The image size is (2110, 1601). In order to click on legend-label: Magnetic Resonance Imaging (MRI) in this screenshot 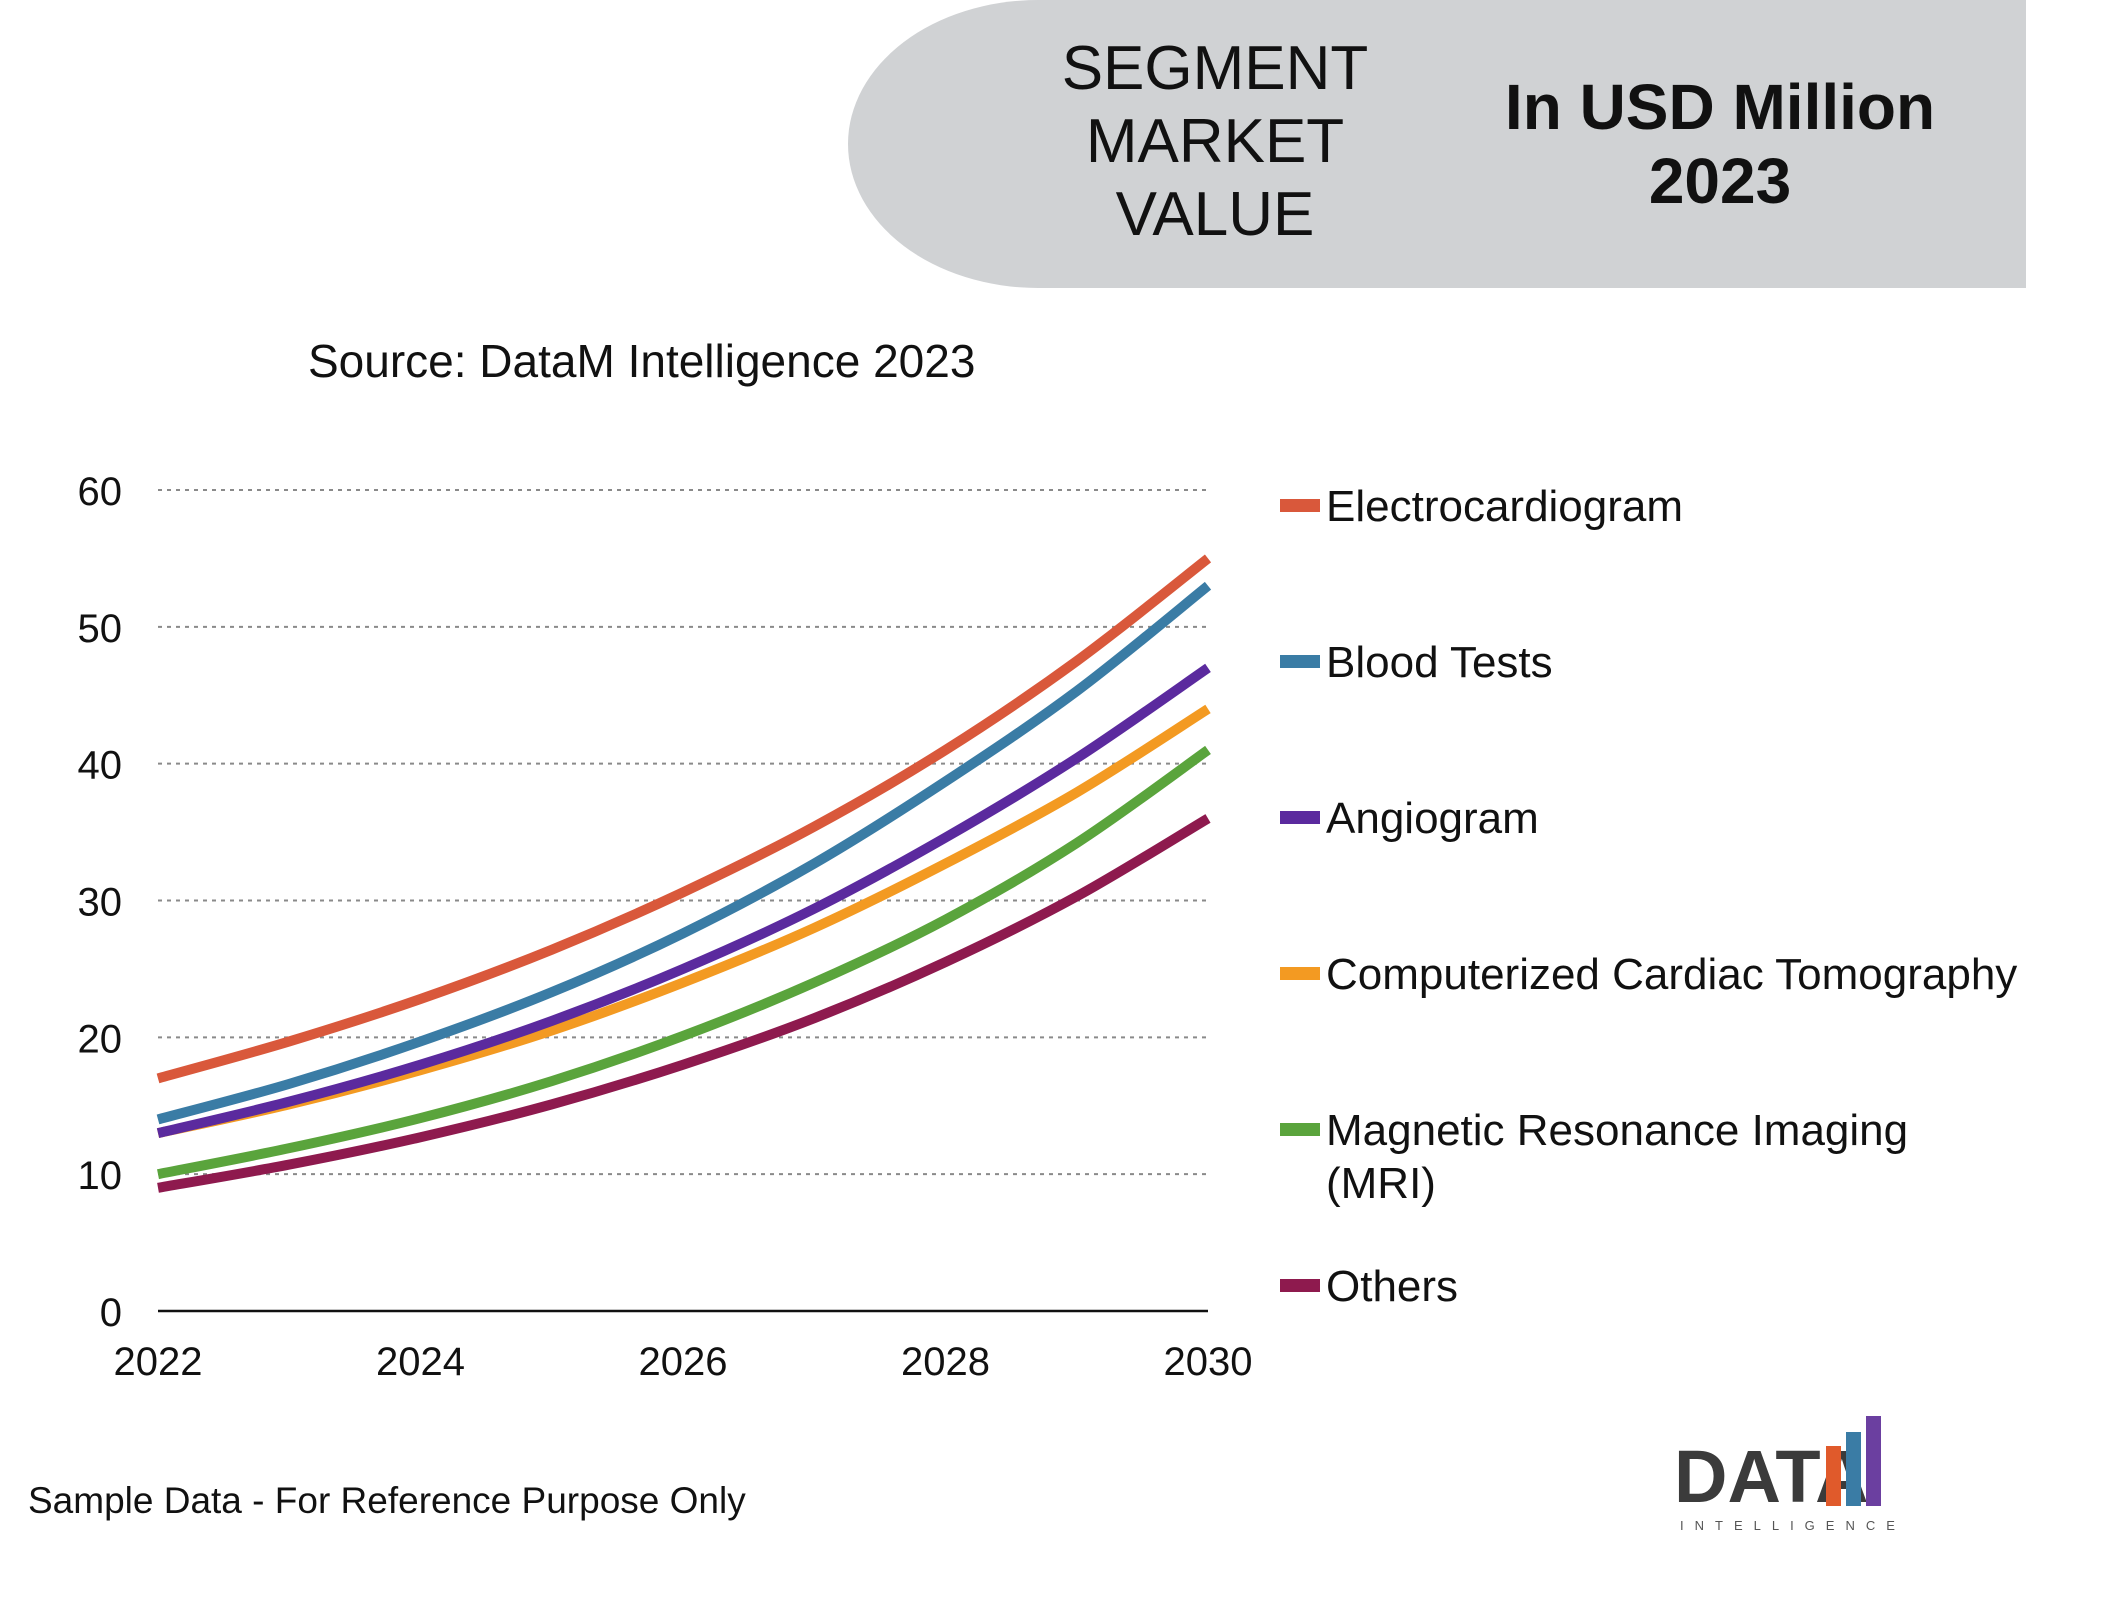, I will do `click(1617, 1157)`.